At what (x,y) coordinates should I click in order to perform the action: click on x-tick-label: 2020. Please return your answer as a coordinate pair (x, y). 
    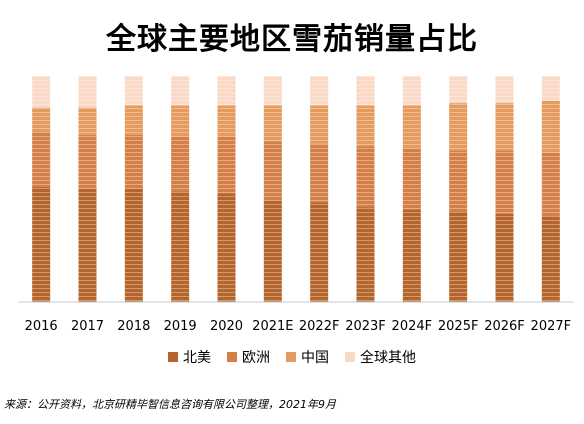
    Looking at the image, I should click on (226, 326).